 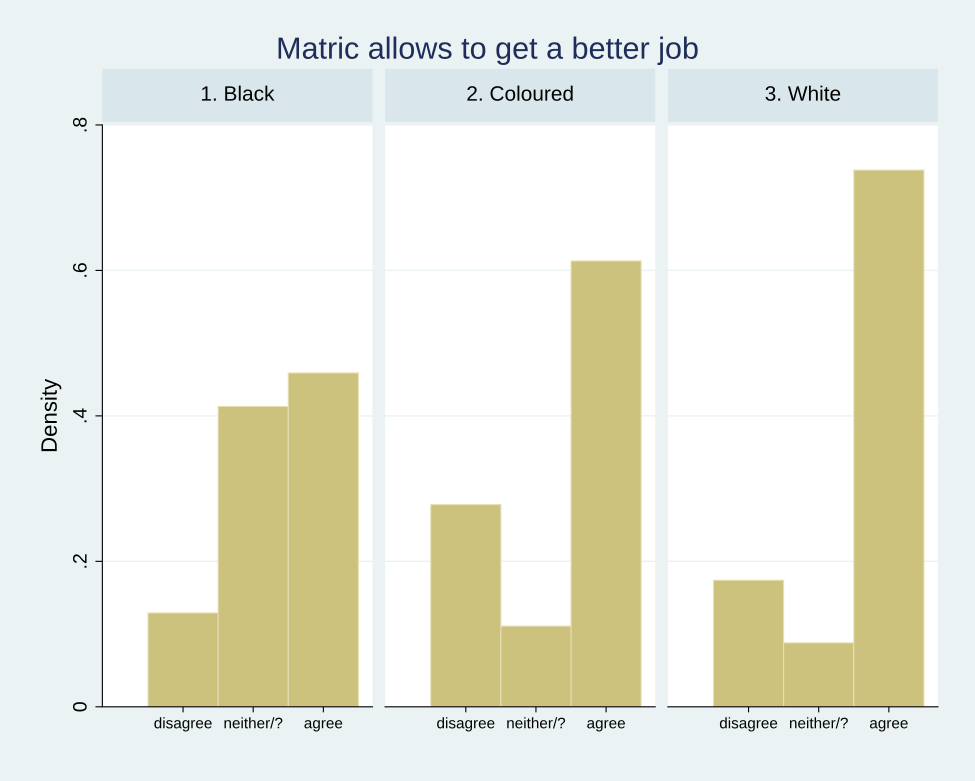 What do you see at coordinates (488, 51) in the screenshot?
I see `text: Matric allows to get a better job` at bounding box center [488, 51].